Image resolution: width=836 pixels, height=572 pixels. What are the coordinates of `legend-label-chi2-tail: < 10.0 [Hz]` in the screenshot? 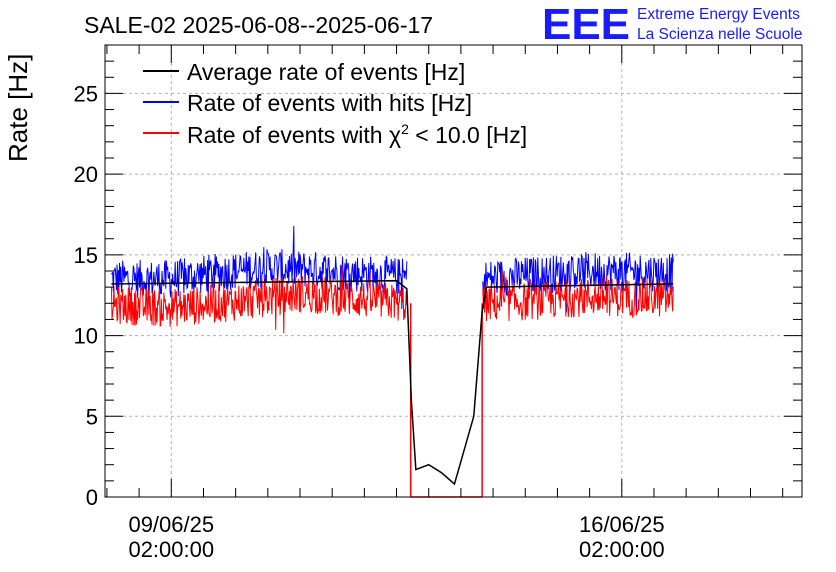 It's located at (468, 135).